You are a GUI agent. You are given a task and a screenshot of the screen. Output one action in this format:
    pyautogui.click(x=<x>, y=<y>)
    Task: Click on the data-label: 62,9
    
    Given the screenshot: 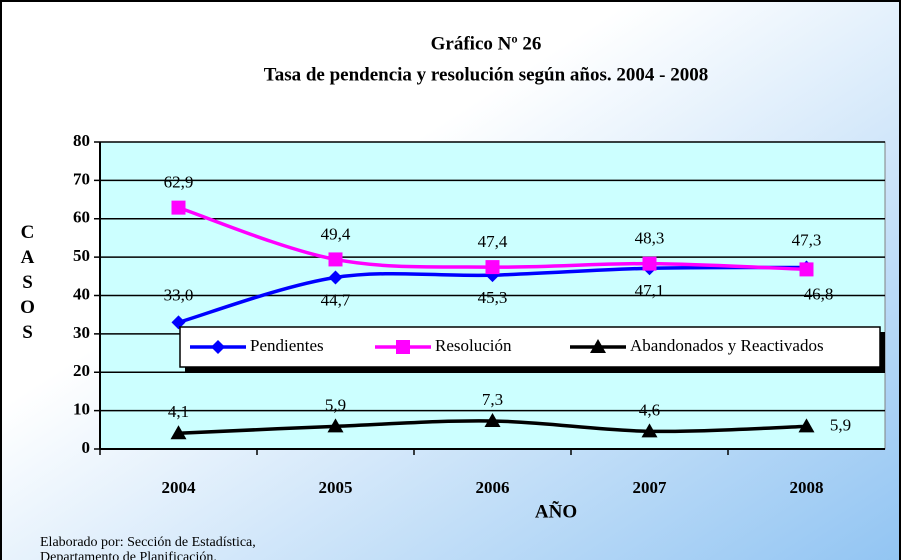 What is the action you would take?
    pyautogui.click(x=179, y=182)
    